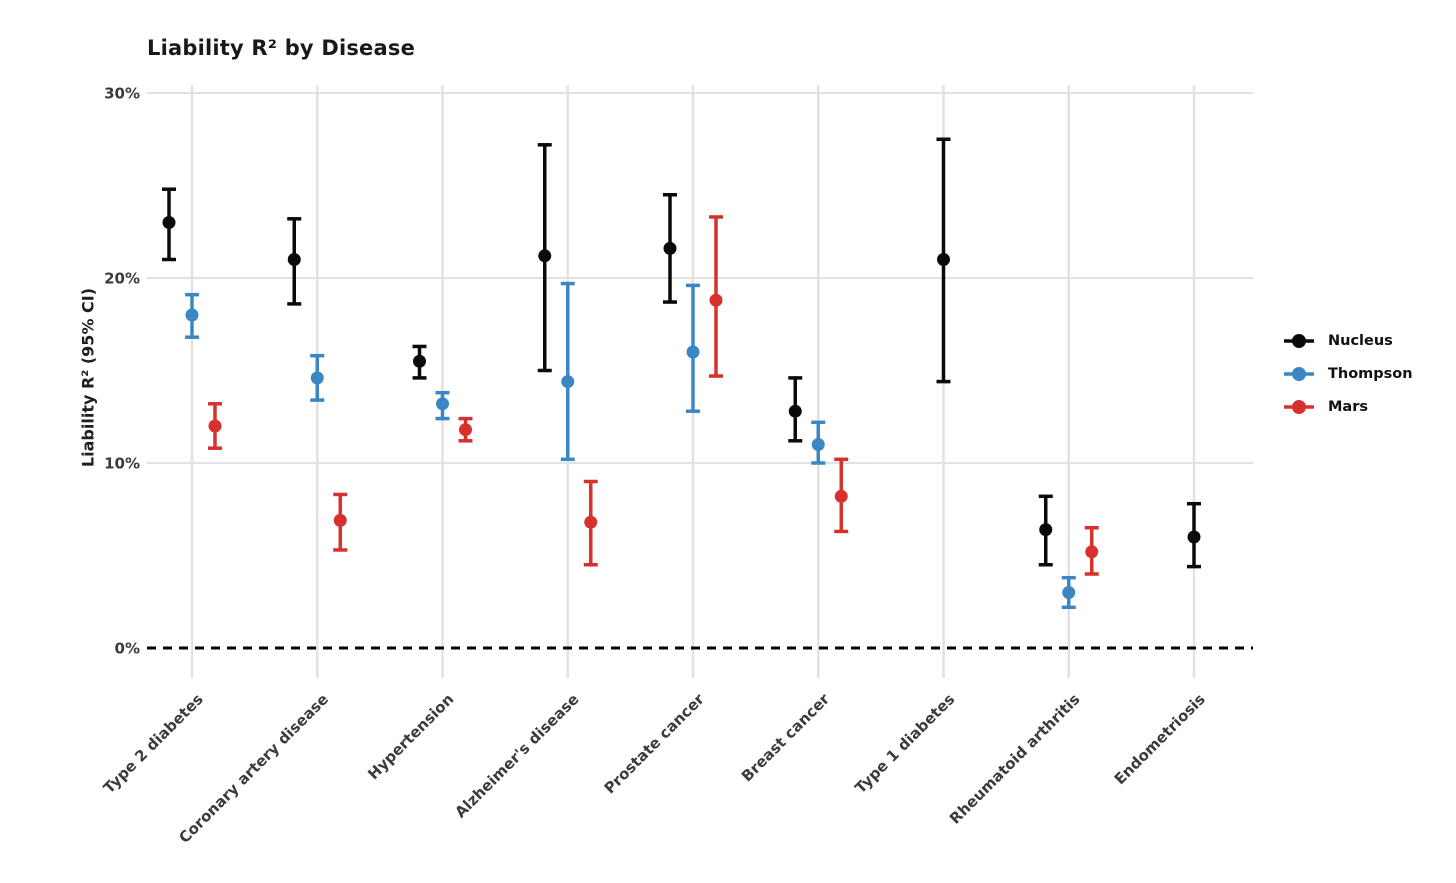 This screenshot has width=1456, height=883. Describe the element at coordinates (122, 464) in the screenshot. I see `y-tick-label: 10%` at that location.